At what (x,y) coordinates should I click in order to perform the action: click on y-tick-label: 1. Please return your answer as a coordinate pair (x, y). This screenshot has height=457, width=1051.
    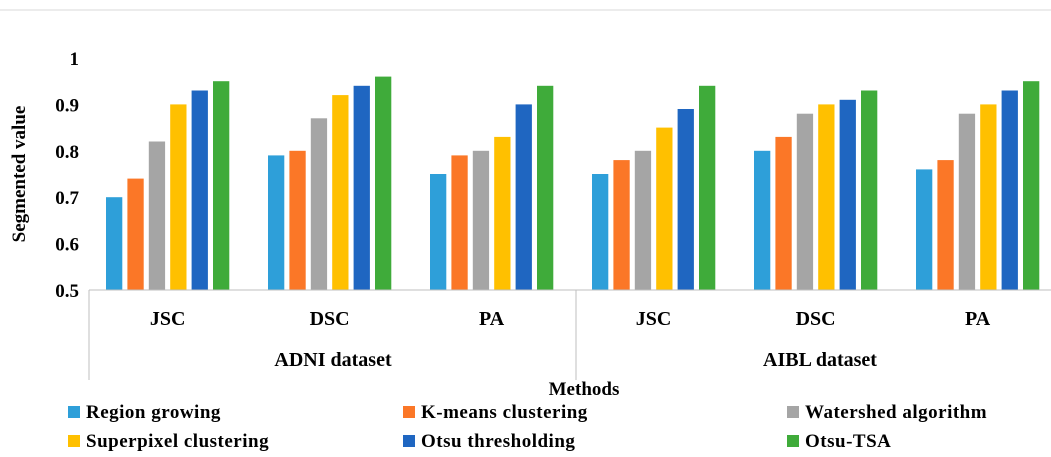
    Looking at the image, I should click on (75, 59).